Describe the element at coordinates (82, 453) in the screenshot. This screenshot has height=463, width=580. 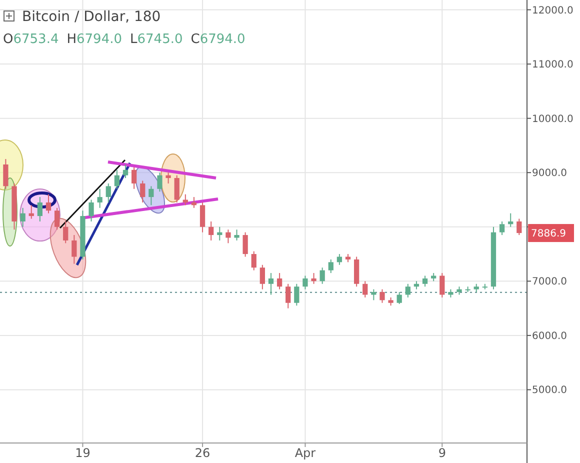
I see `x-tick-label: 19` at that location.